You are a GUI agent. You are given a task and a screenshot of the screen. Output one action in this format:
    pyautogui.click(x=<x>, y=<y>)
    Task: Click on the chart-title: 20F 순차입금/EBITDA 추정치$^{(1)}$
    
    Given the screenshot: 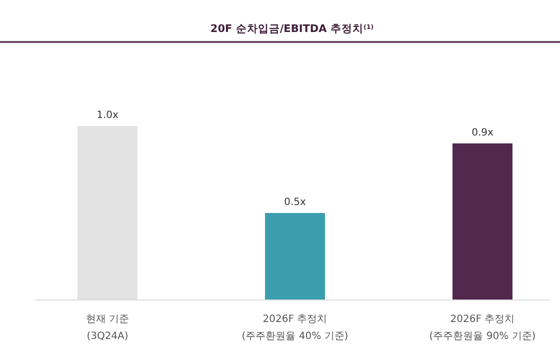 What is the action you would take?
    pyautogui.click(x=292, y=29)
    